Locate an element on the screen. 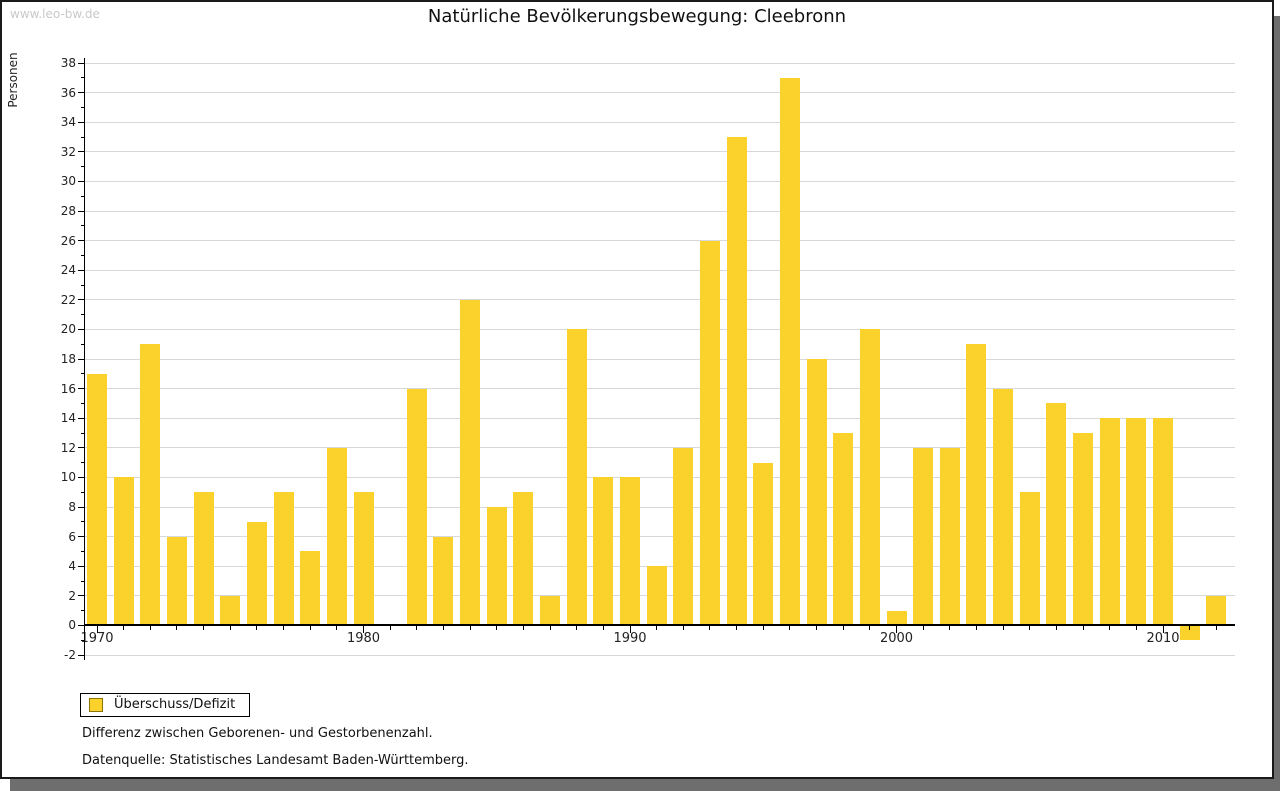 The width and height of the screenshot is (1280, 791). bar-1990 is located at coordinates (630, 551).